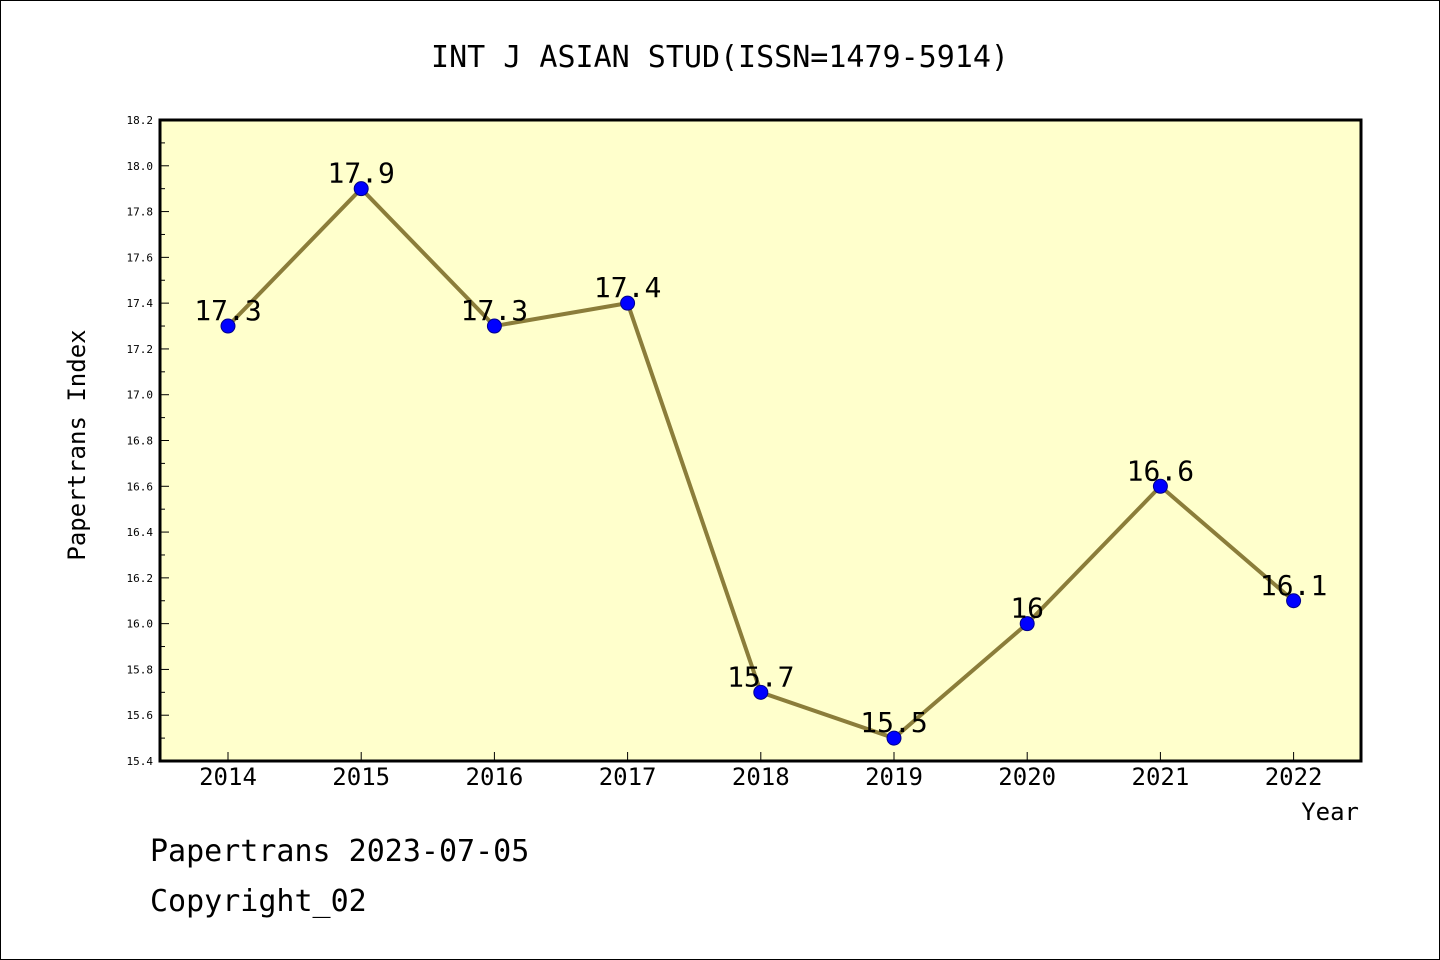 This screenshot has height=960, width=1440. What do you see at coordinates (140, 303) in the screenshot?
I see `y-tick-label: 17.4` at bounding box center [140, 303].